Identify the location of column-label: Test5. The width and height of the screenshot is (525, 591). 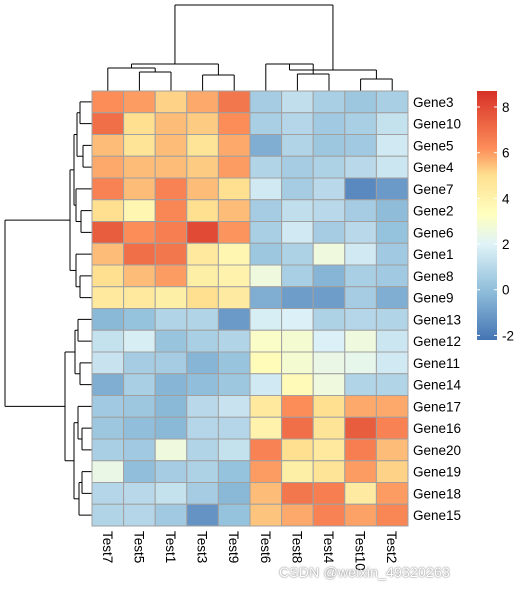
(138, 547).